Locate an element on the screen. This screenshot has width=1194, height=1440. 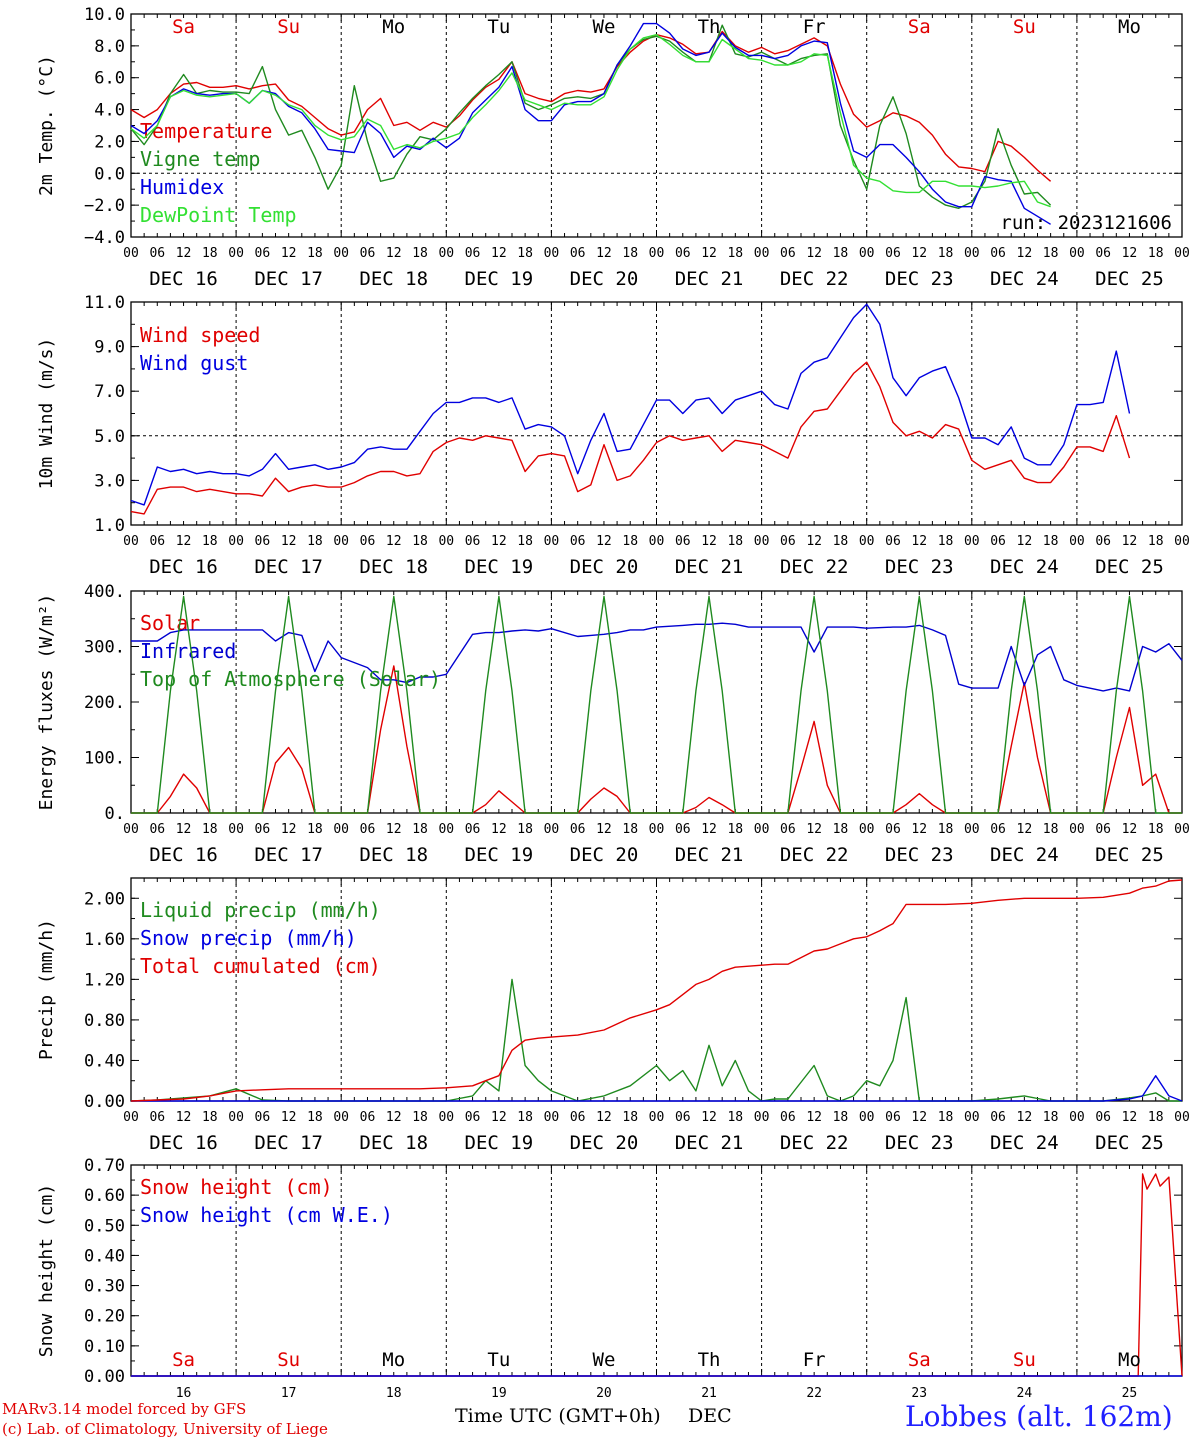
y-tick-label: 4.0 is located at coordinates (109, 111).